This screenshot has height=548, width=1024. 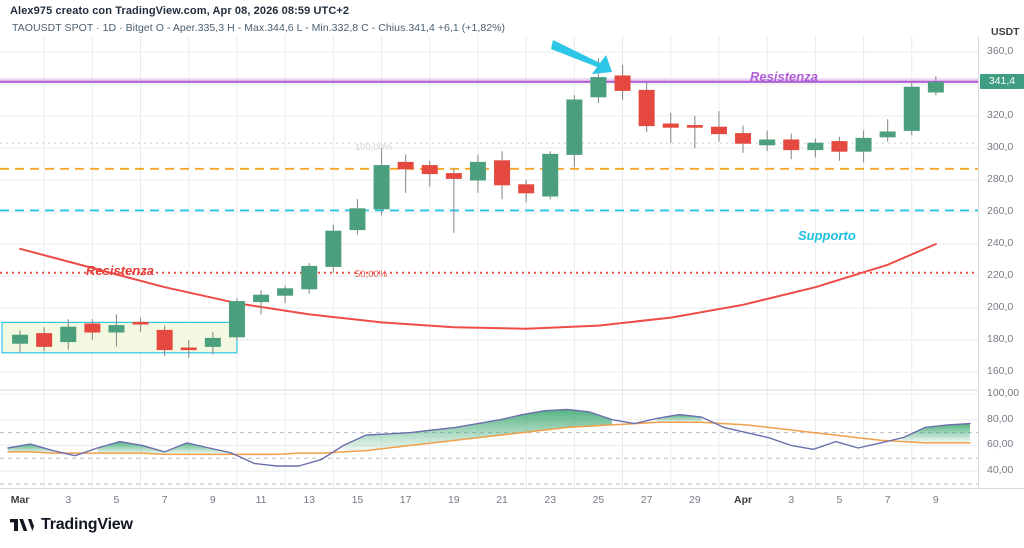 What do you see at coordinates (22, 525) in the screenshot?
I see `tradingview-logo-icon` at bounding box center [22, 525].